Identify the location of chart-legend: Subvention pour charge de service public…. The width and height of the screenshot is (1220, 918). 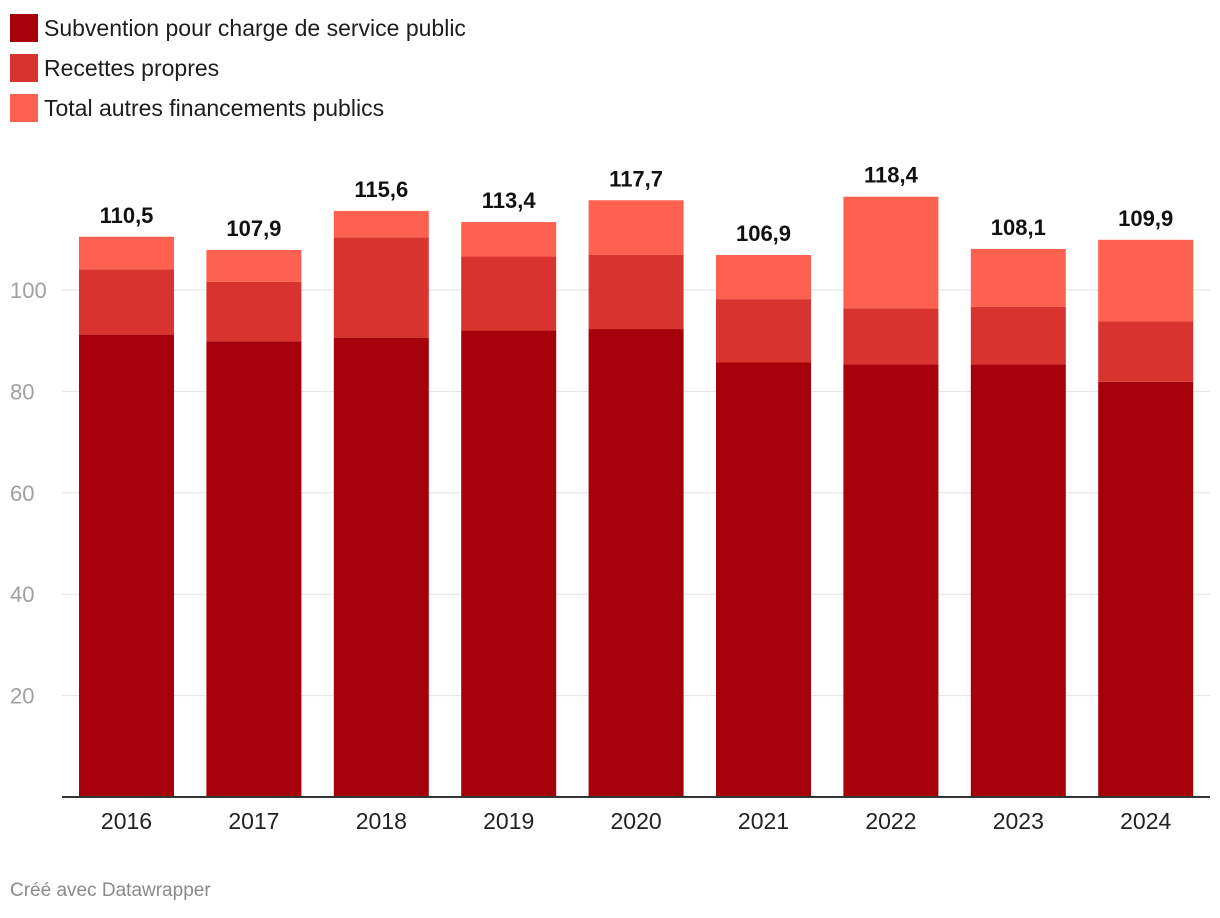
(238, 68).